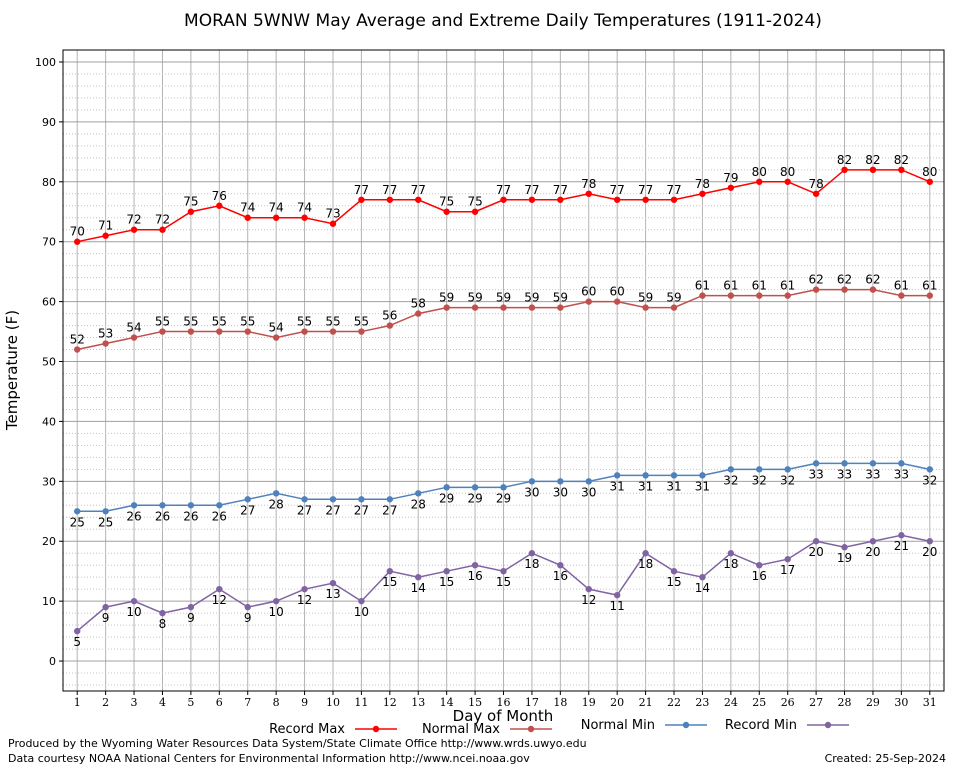 The image size is (954, 768). What do you see at coordinates (307, 729) in the screenshot?
I see `legend-label: Record Max` at bounding box center [307, 729].